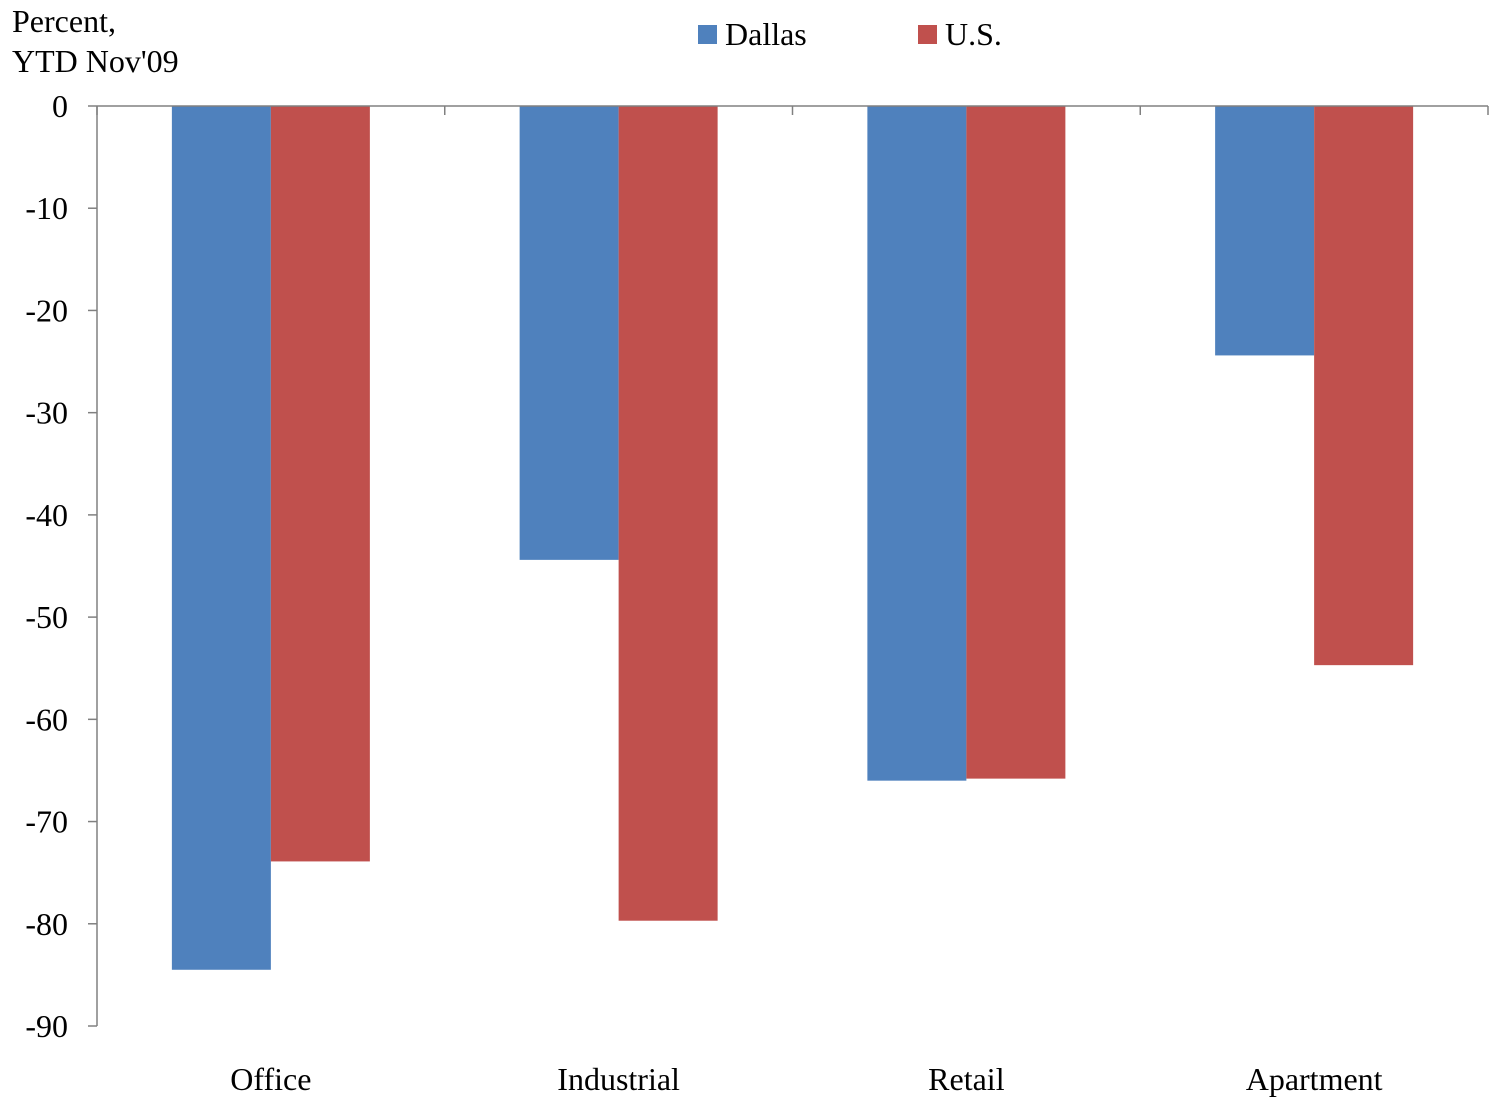 This screenshot has width=1495, height=1097. I want to click on y-tick-label: 0, so click(60, 106).